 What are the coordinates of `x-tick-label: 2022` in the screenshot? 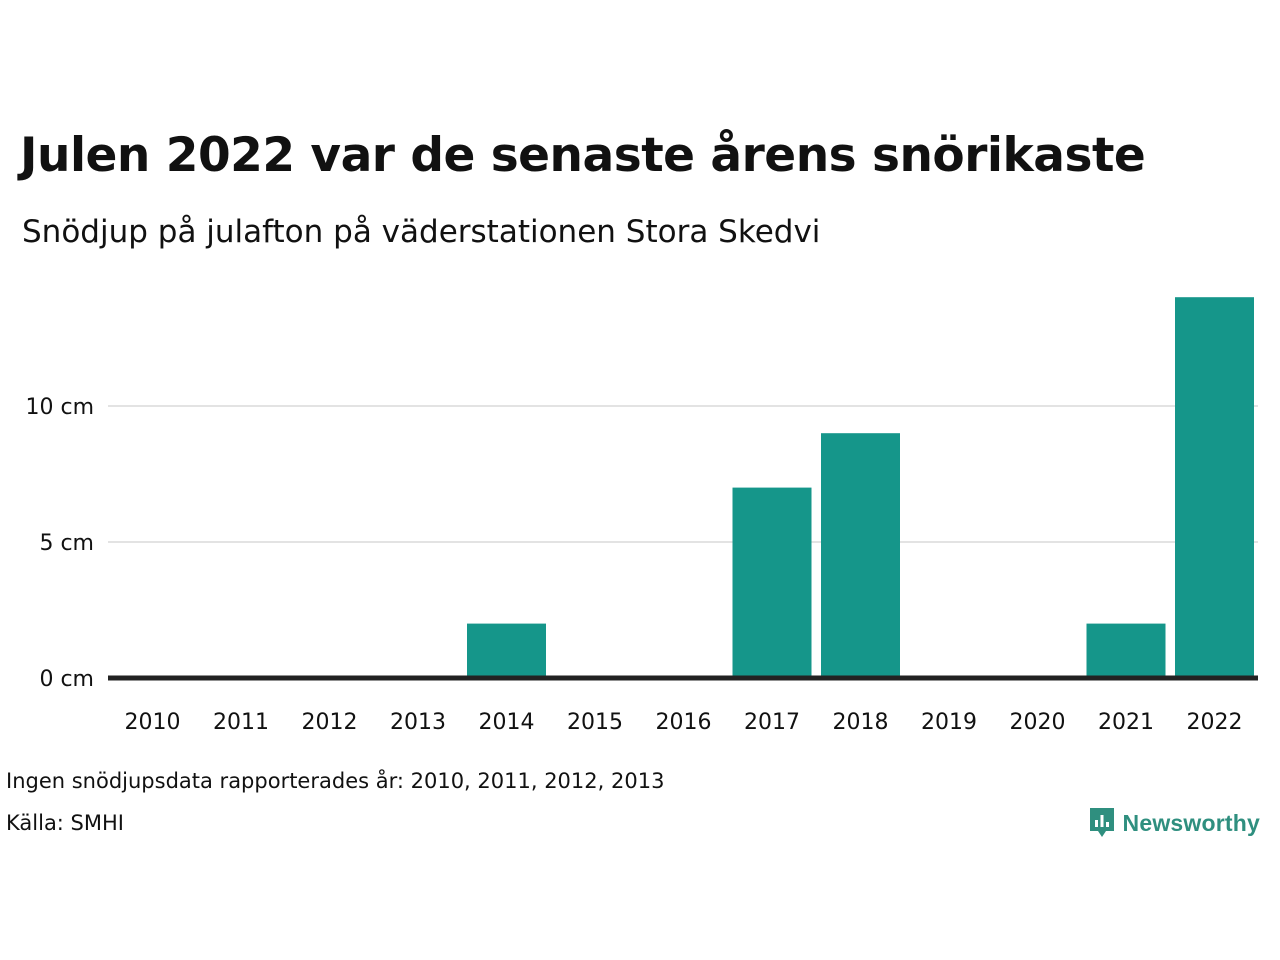 It's located at (1215, 722).